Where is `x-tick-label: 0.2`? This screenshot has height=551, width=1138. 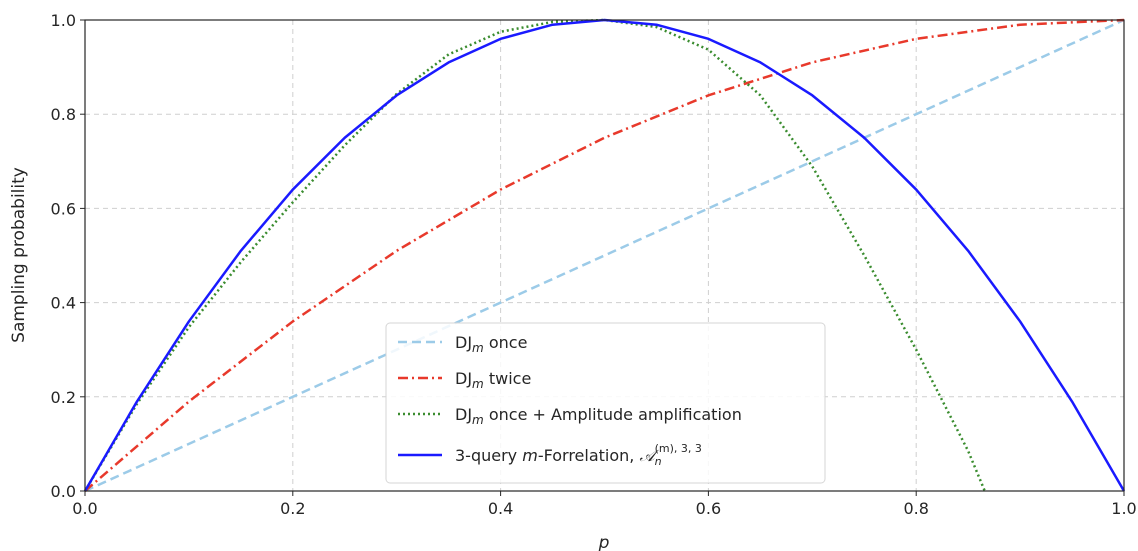
x-tick-label: 0.2 is located at coordinates (292, 508).